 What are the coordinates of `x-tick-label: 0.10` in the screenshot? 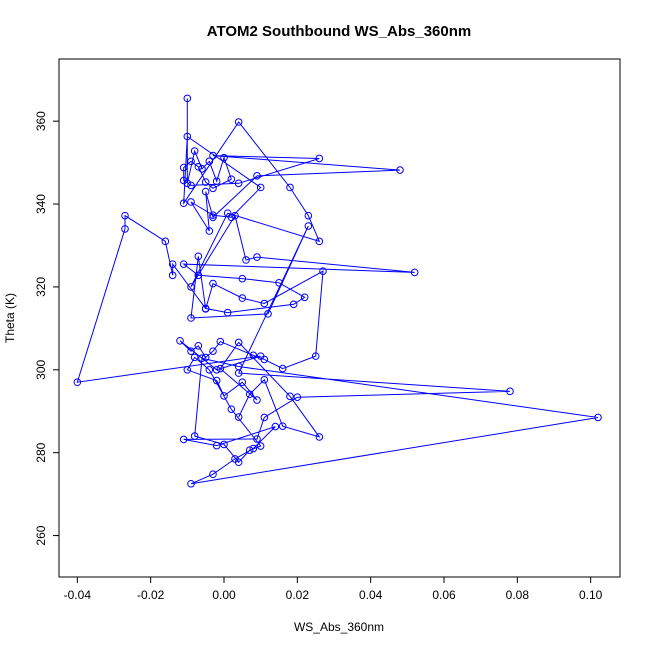 It's located at (591, 595).